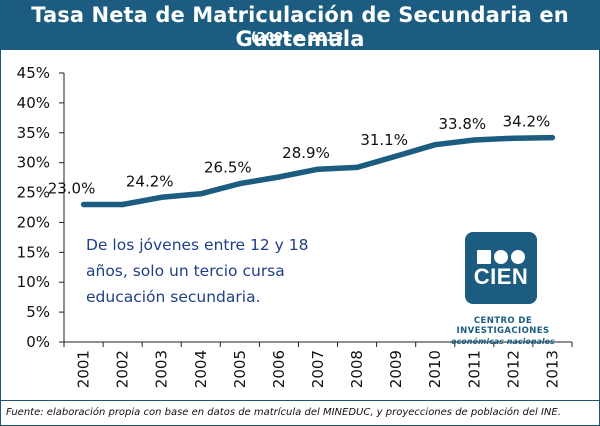  Describe the element at coordinates (503, 341) in the screenshot. I see `org-line-2: económicas nacionales` at that location.